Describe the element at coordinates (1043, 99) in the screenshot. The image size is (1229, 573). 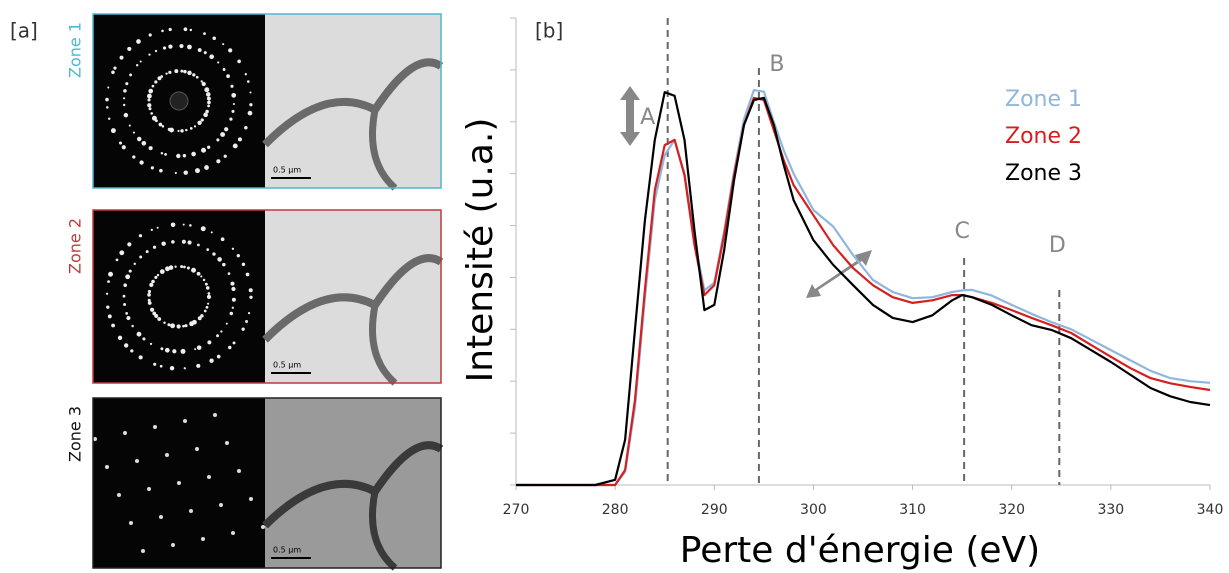
I see `legend-label: Zone 1` at that location.